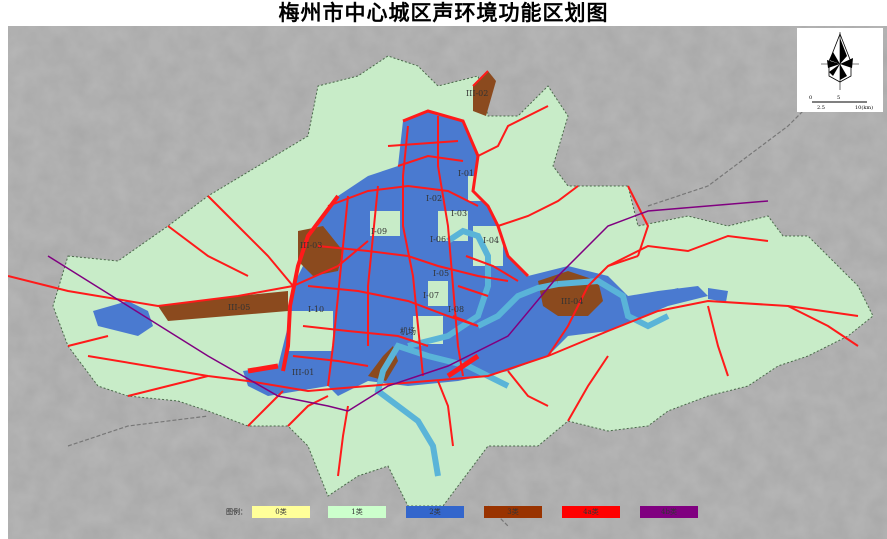  What do you see at coordinates (669, 512) in the screenshot?
I see `legend-item-class4b: 4b类` at bounding box center [669, 512].